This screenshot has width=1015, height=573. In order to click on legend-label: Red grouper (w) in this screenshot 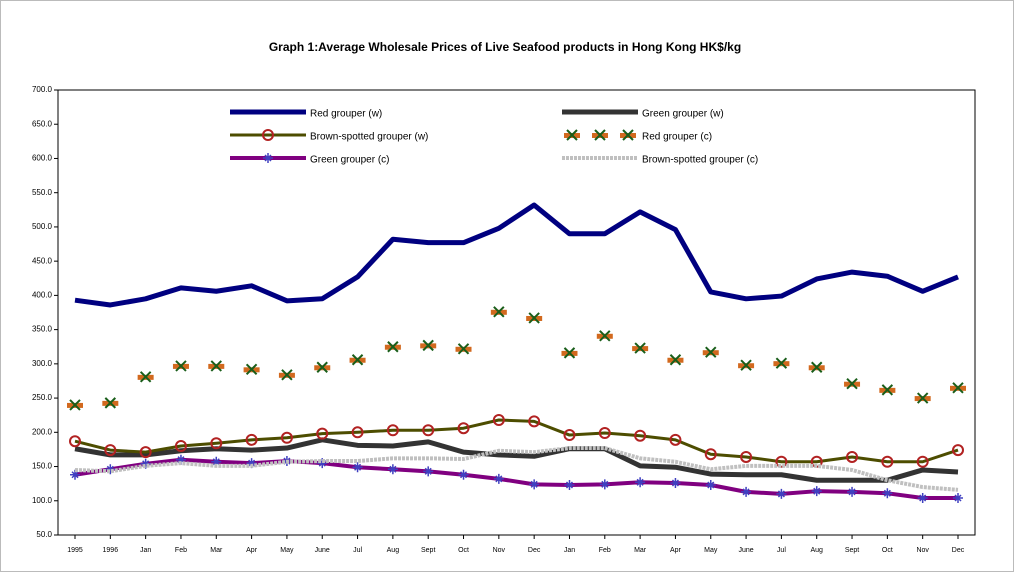, I will do `click(346, 114)`.